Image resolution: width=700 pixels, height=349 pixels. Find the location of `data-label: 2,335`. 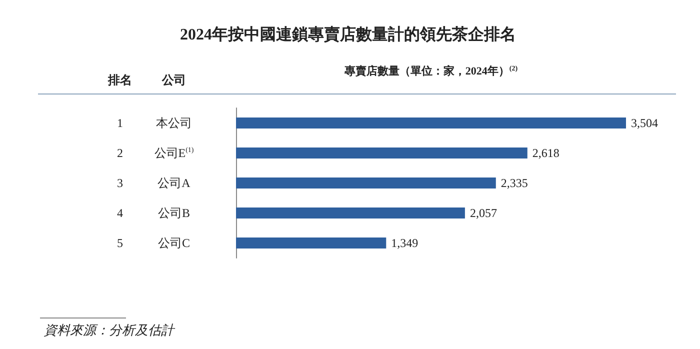

data-label: 2,335 is located at coordinates (514, 183).